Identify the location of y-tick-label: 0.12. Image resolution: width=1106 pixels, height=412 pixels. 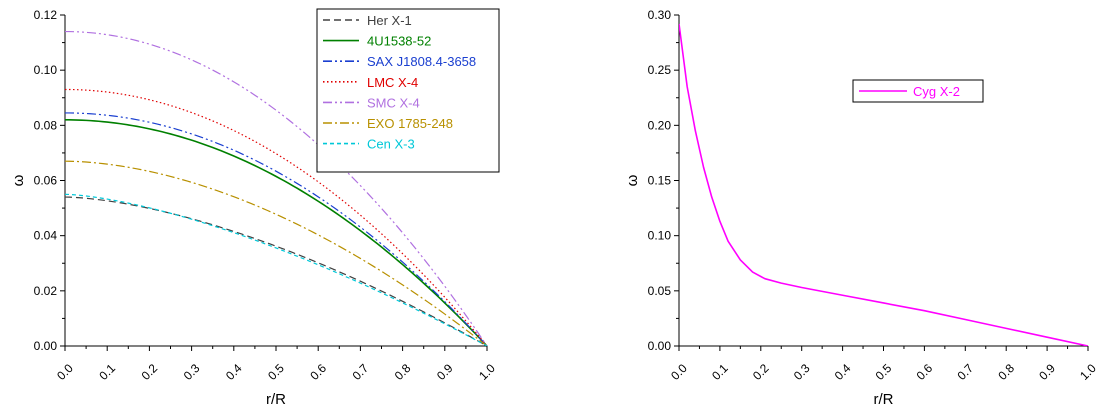
(46, 15).